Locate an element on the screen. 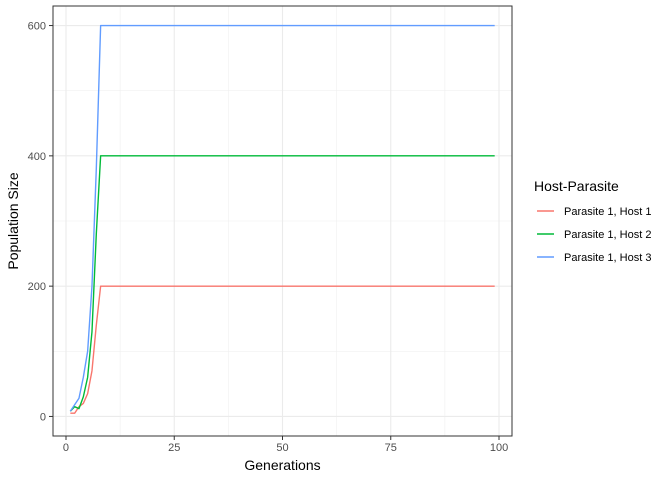  legend-title: Host-Parasite is located at coordinates (576, 186).